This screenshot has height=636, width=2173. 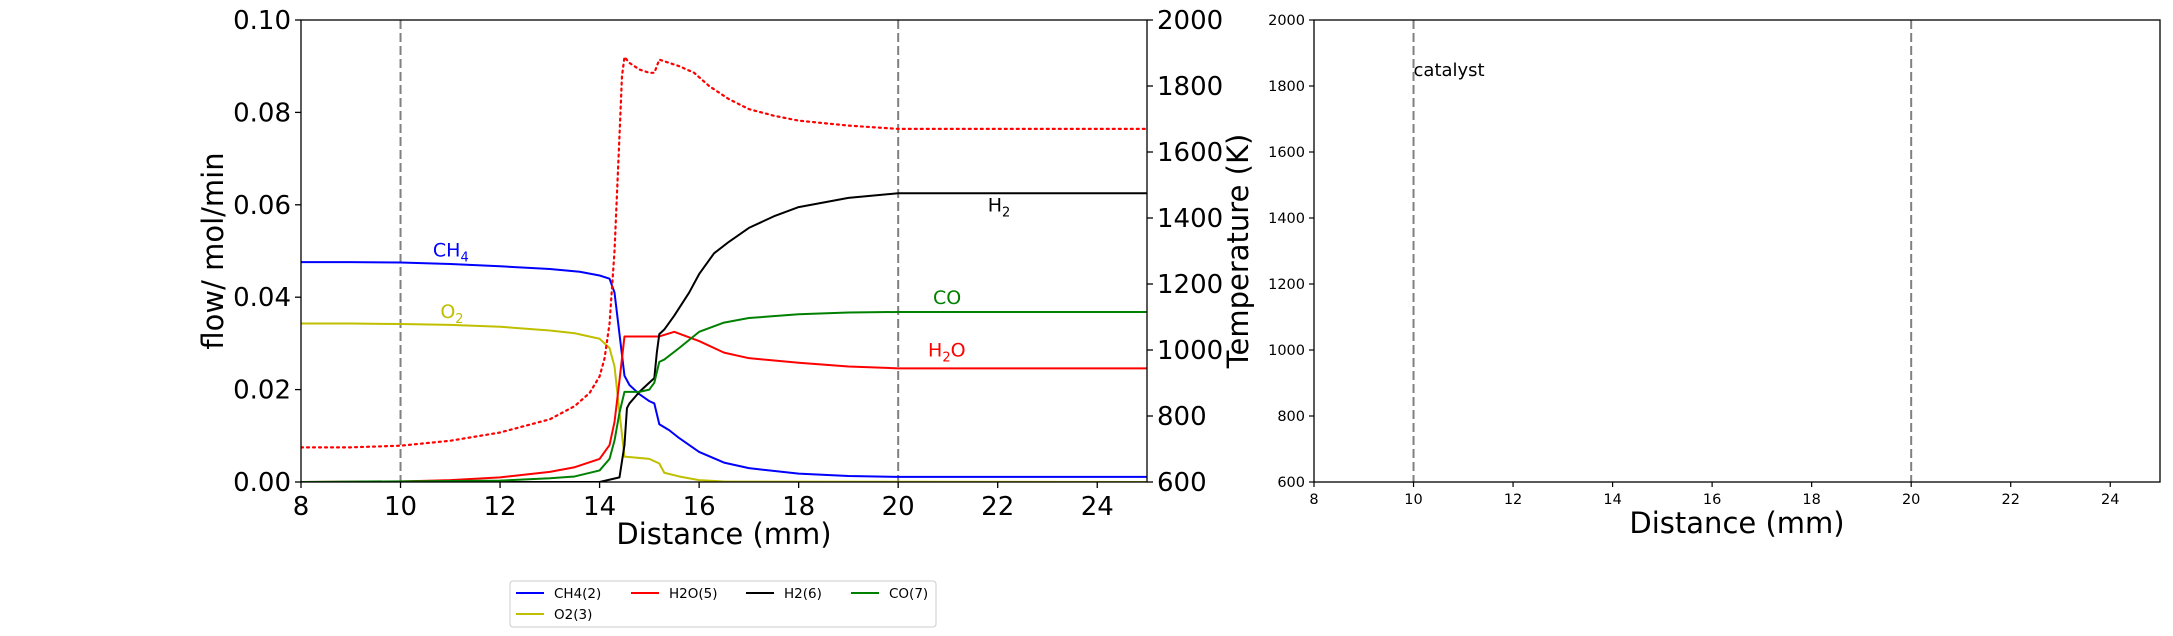 I want to click on y-tick-label: 600, so click(x=1291, y=483).